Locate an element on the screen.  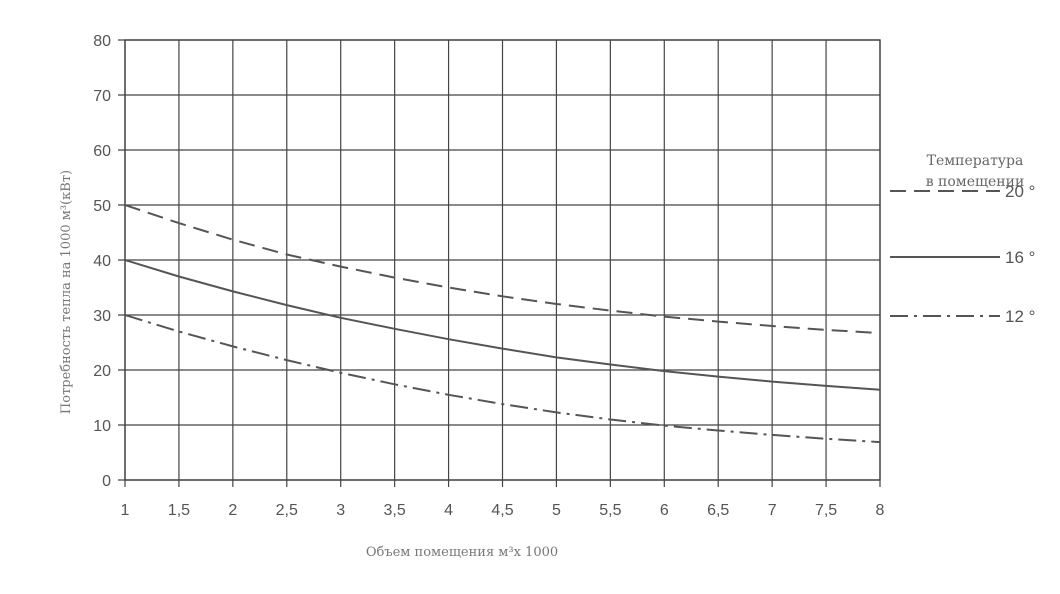
y-axis-label: Потребность тепла на 1000 м³(кВт) is located at coordinates (66, 292).